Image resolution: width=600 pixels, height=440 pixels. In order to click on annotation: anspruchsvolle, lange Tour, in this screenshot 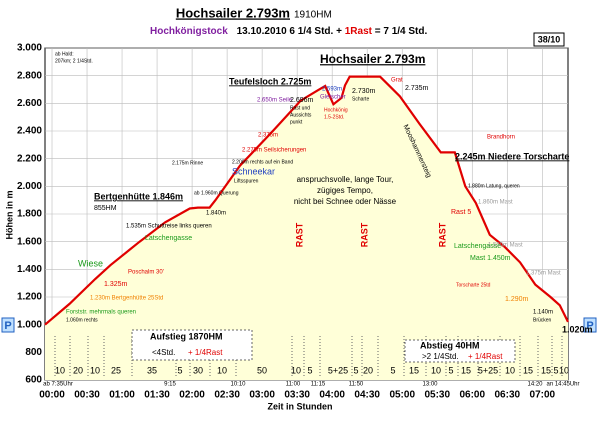, I will do `click(345, 179)`.